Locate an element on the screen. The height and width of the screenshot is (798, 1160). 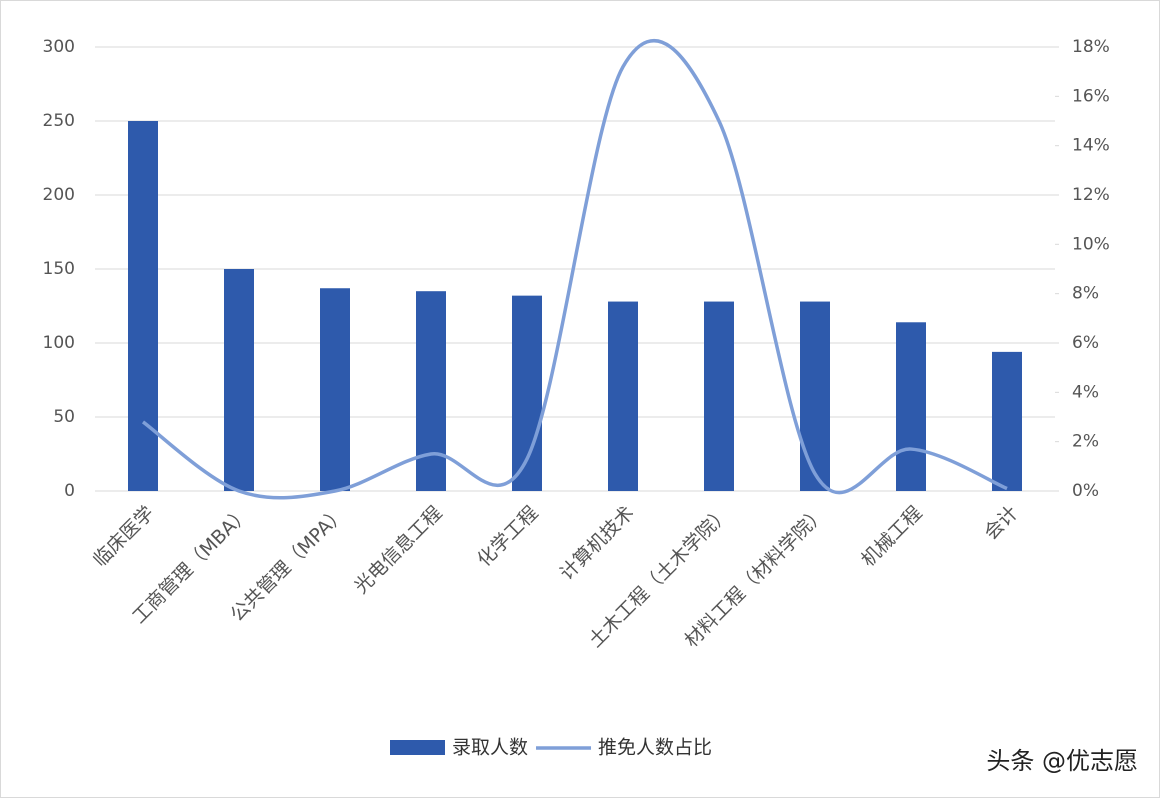
y2-tick-label: 8% is located at coordinates (1085, 294).